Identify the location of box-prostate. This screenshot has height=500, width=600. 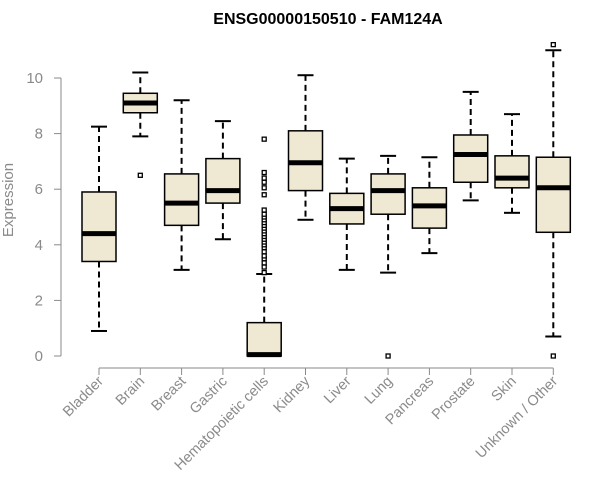
(470, 146).